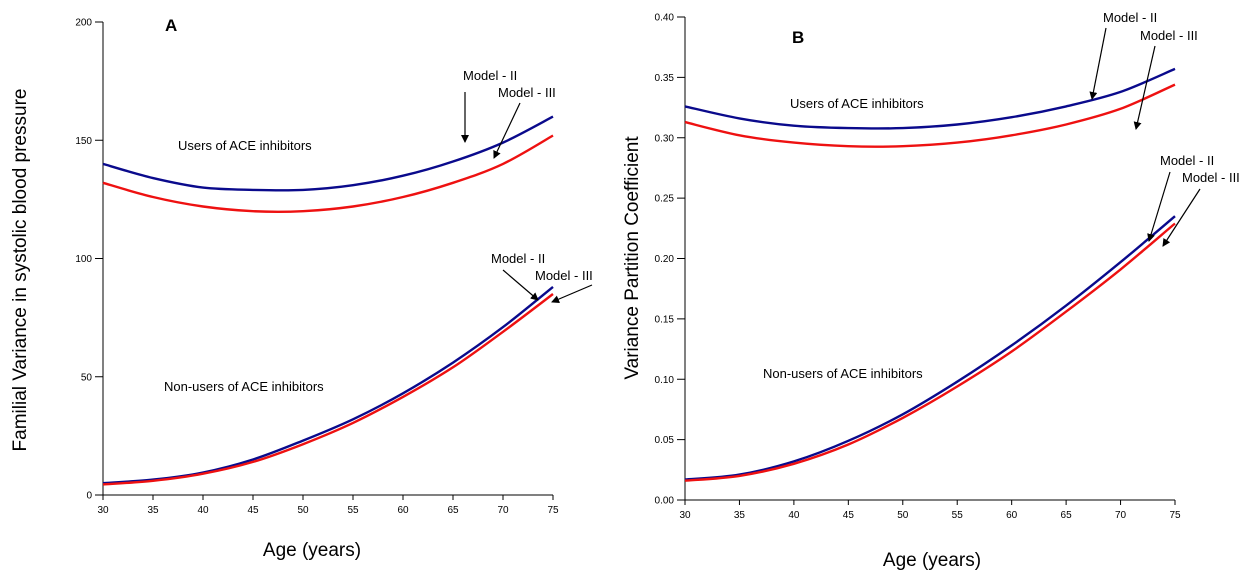  Describe the element at coordinates (328, 153) in the screenshot. I see `panel-a-users-model2-line` at that location.